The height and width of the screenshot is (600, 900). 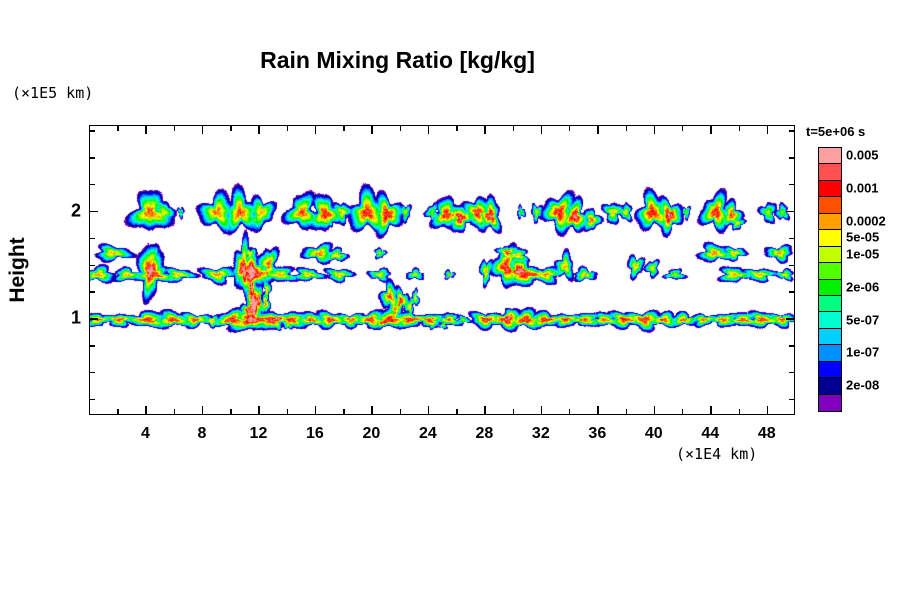 What do you see at coordinates (710, 433) in the screenshot?
I see `x-tick-label: 44` at bounding box center [710, 433].